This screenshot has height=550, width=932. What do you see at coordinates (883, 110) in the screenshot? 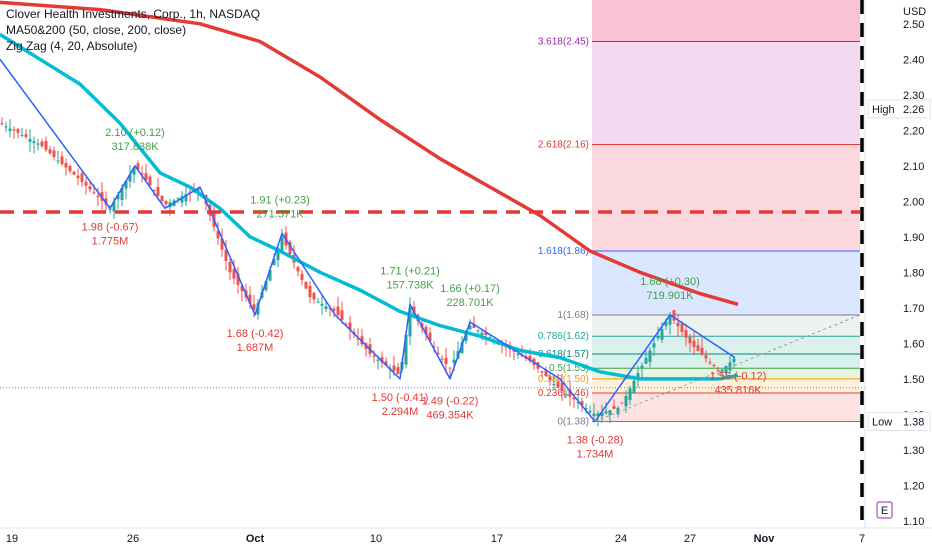
I see `high-badge-label: High` at bounding box center [883, 110].